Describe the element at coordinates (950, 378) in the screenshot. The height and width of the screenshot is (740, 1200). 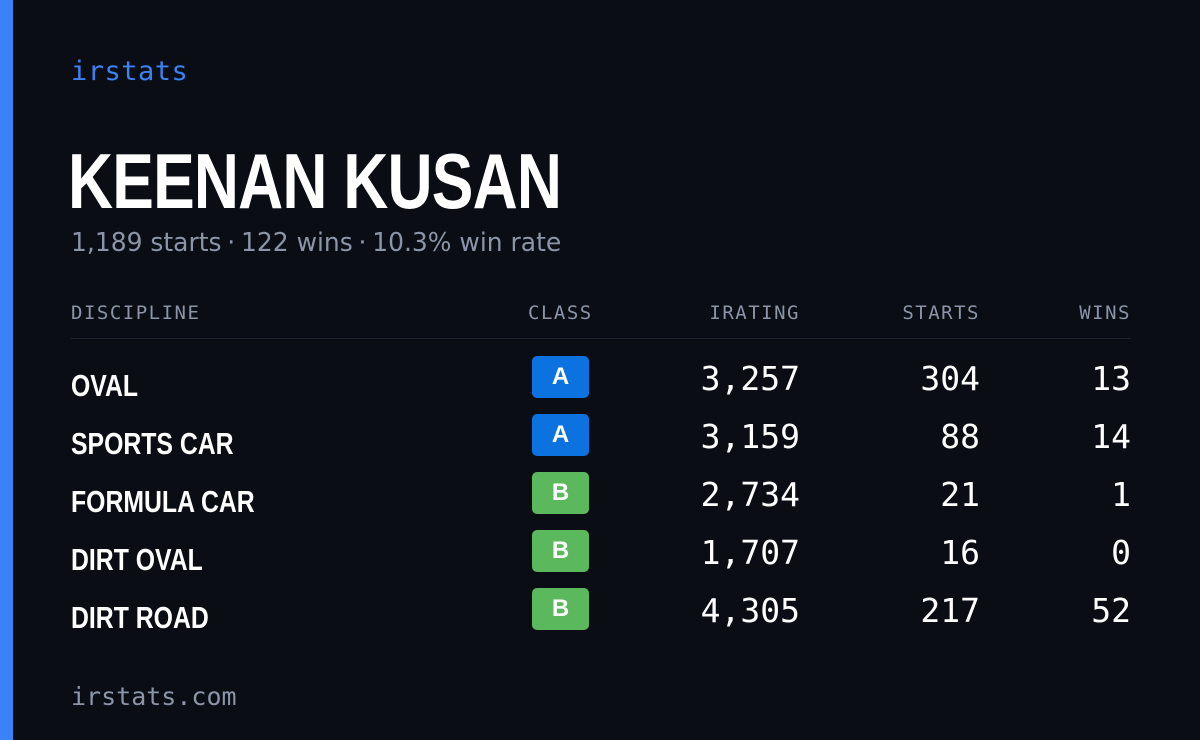
I see `starts-value: 304` at that location.